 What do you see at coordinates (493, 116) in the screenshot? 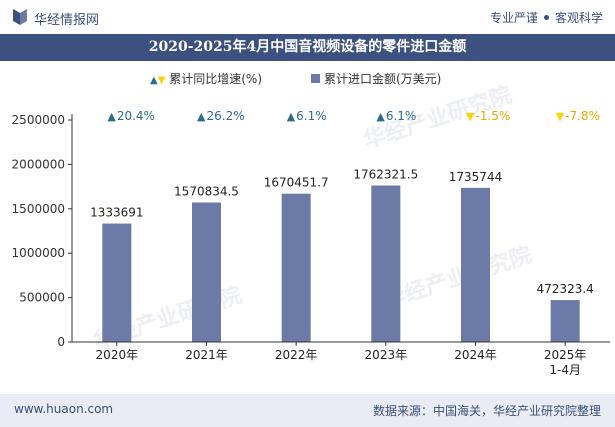
I see `growth-label: -1.5%` at bounding box center [493, 116].